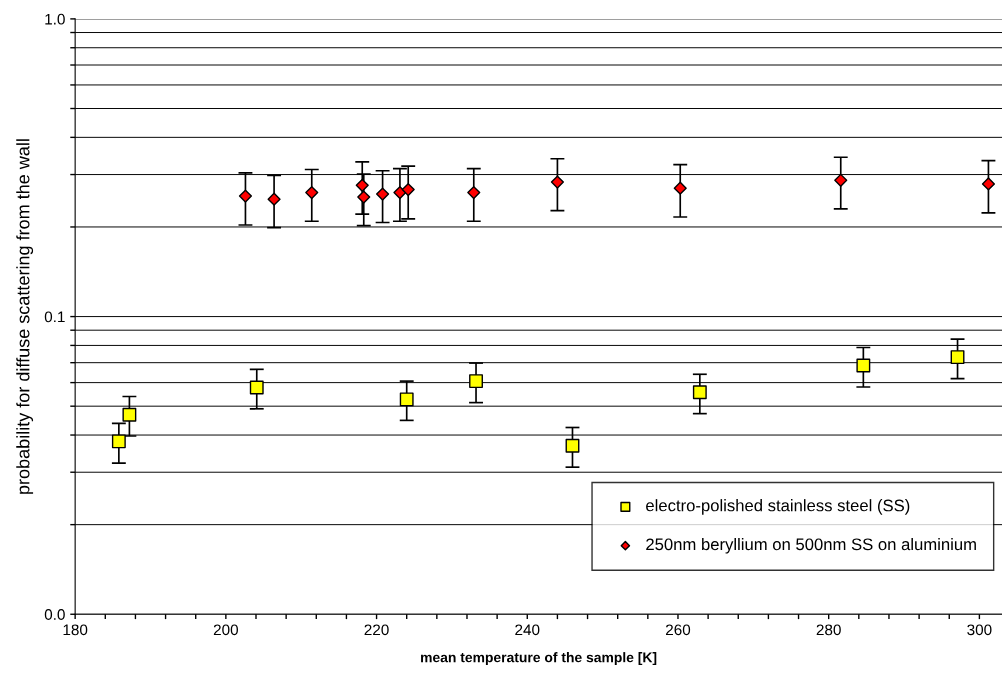 This screenshot has height=675, width=1002. Describe the element at coordinates (226, 630) in the screenshot. I see `x-tick-label: 200` at that location.